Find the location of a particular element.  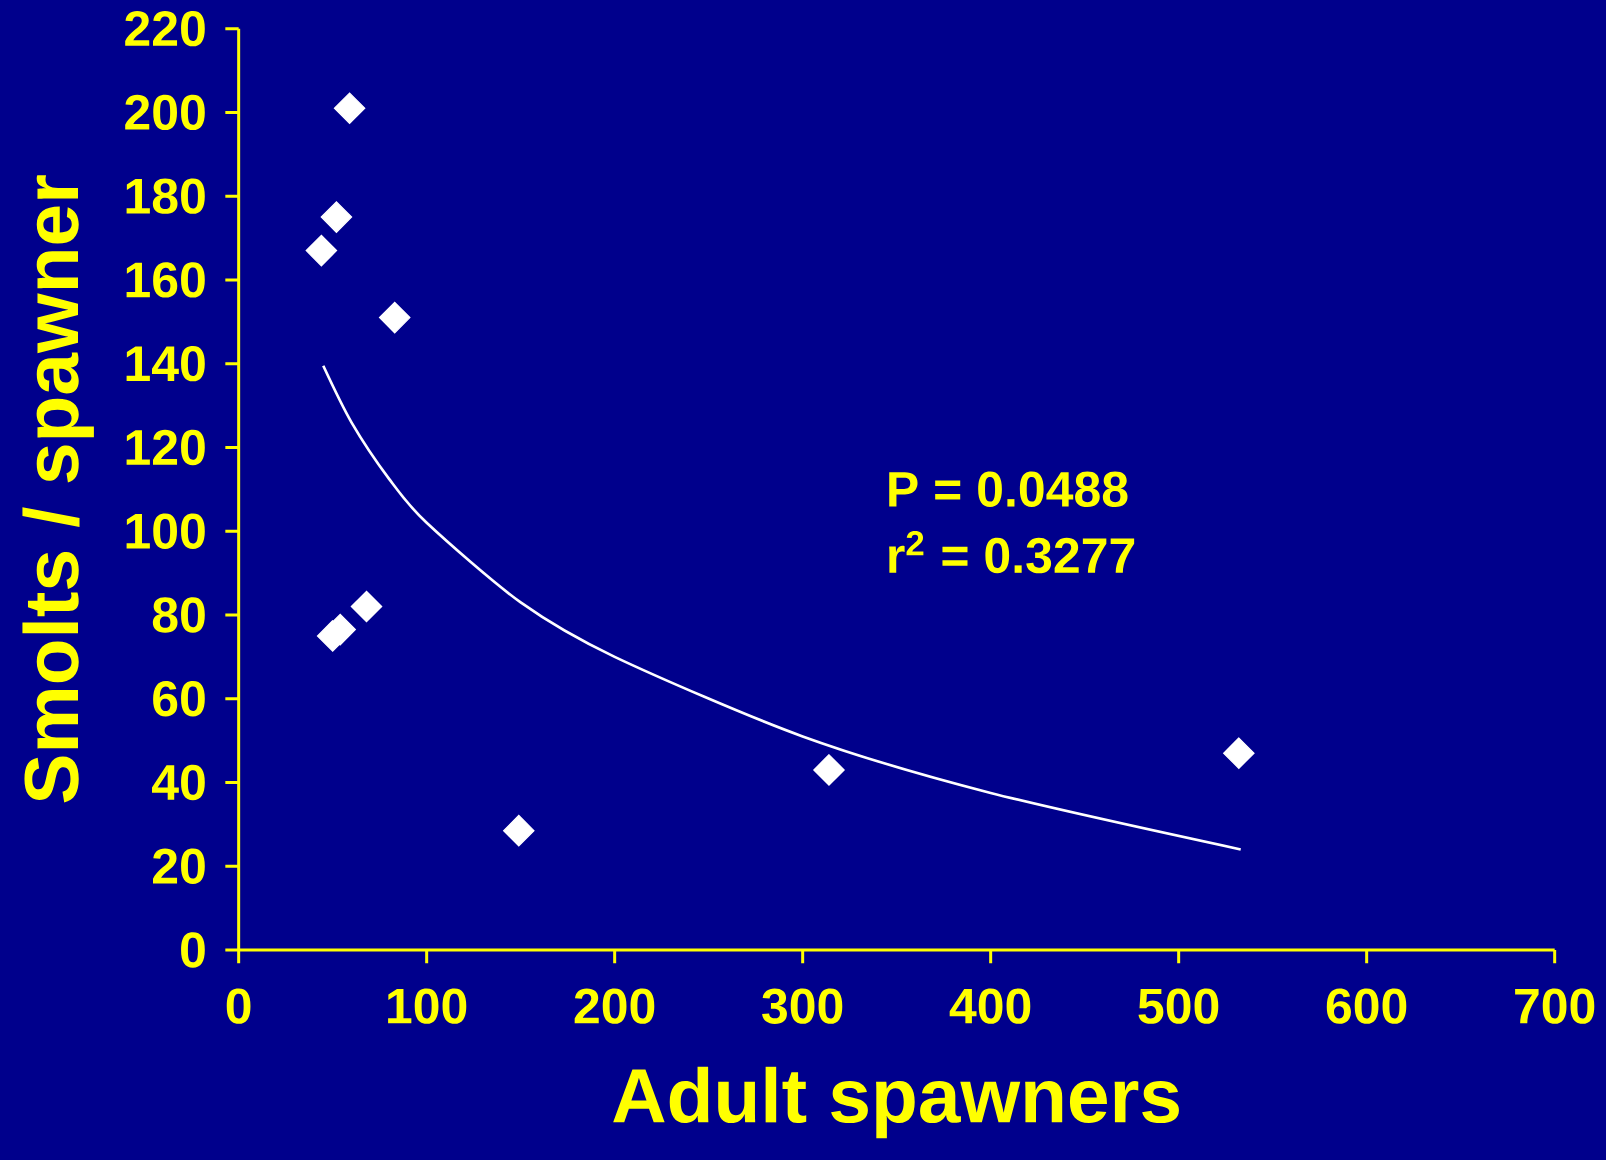

y-tick-label: 200 is located at coordinates (165, 112).